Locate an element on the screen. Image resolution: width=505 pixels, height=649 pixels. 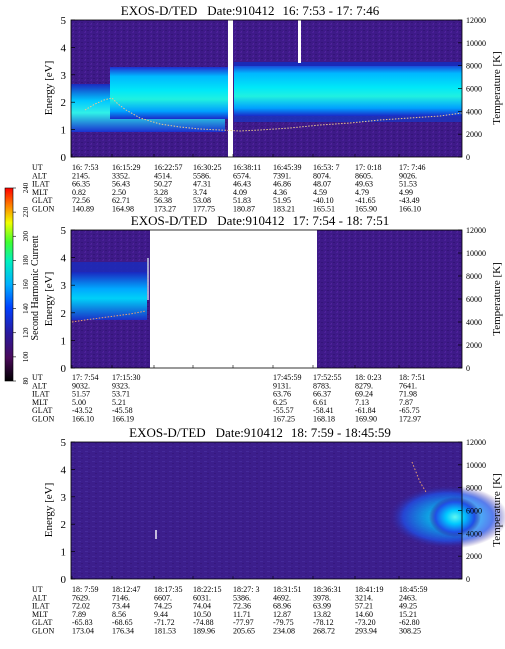
panel-2-ylabel: Energy [eV] is located at coordinates (49, 299).